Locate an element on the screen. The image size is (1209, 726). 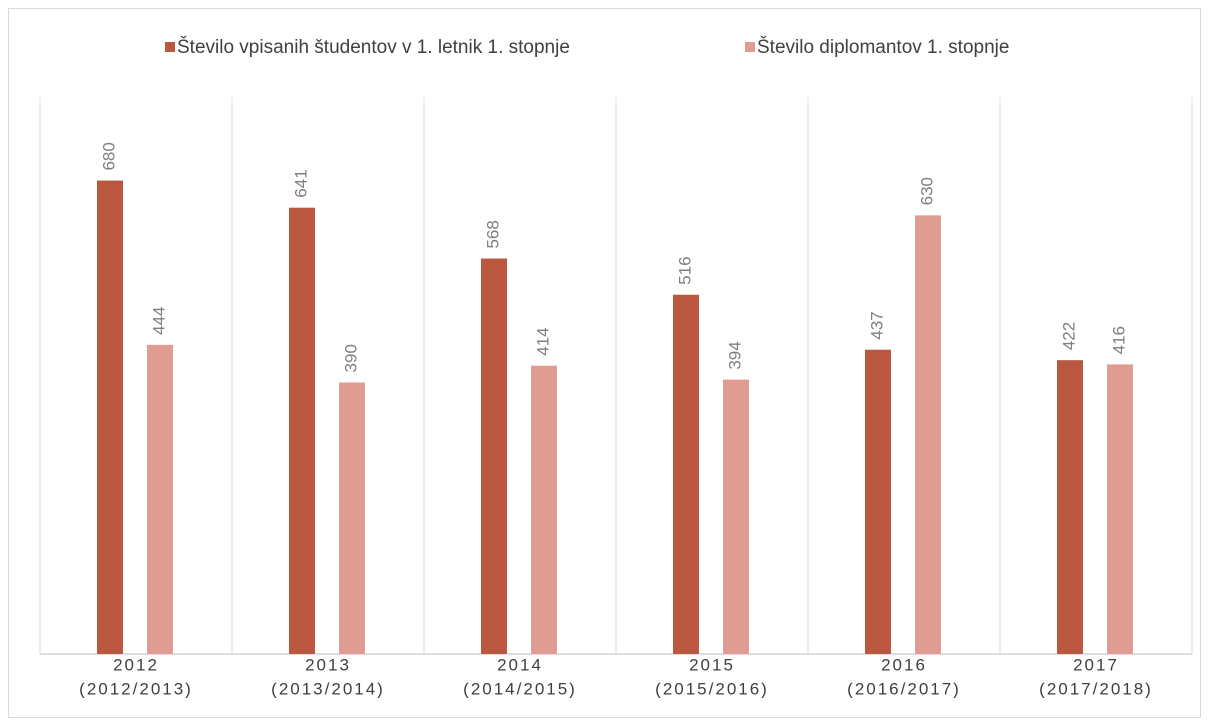
x-tick-label: (2013/2014) is located at coordinates (328, 688).